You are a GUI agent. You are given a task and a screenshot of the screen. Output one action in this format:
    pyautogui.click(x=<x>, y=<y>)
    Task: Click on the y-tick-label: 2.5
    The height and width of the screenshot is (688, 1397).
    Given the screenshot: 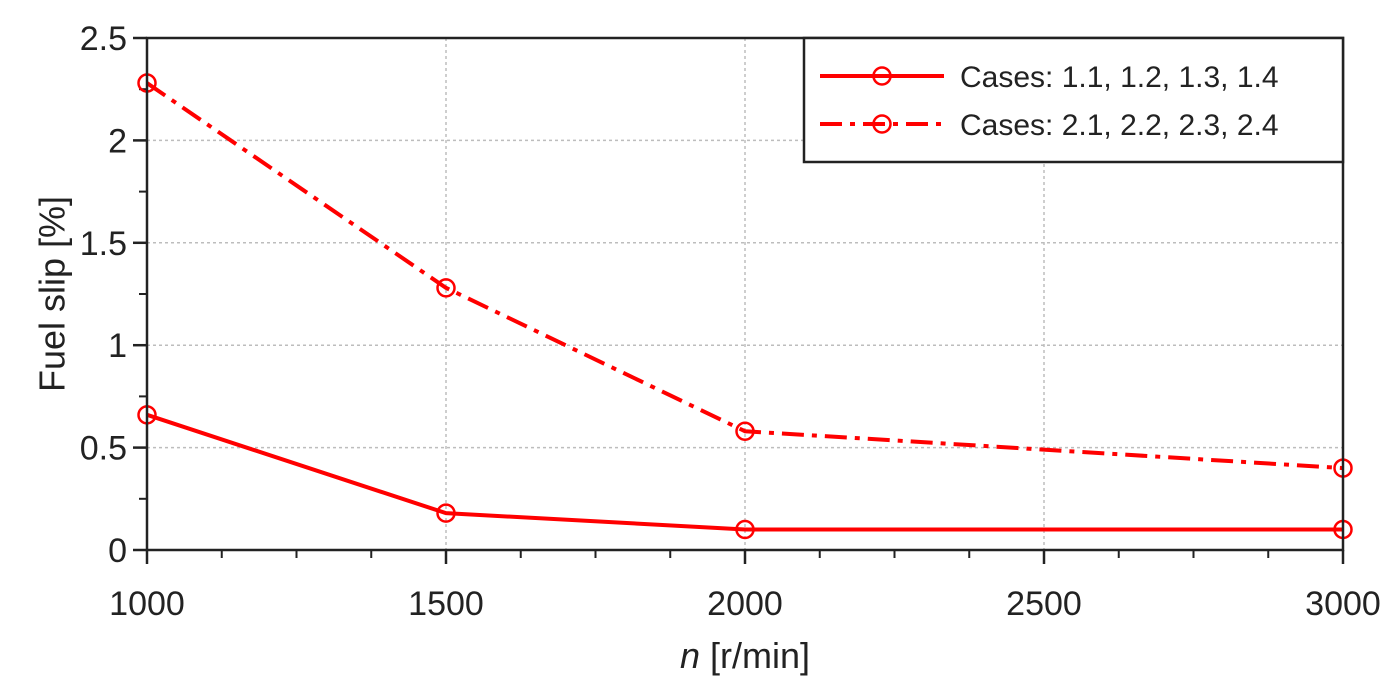 What is the action you would take?
    pyautogui.click(x=103, y=39)
    